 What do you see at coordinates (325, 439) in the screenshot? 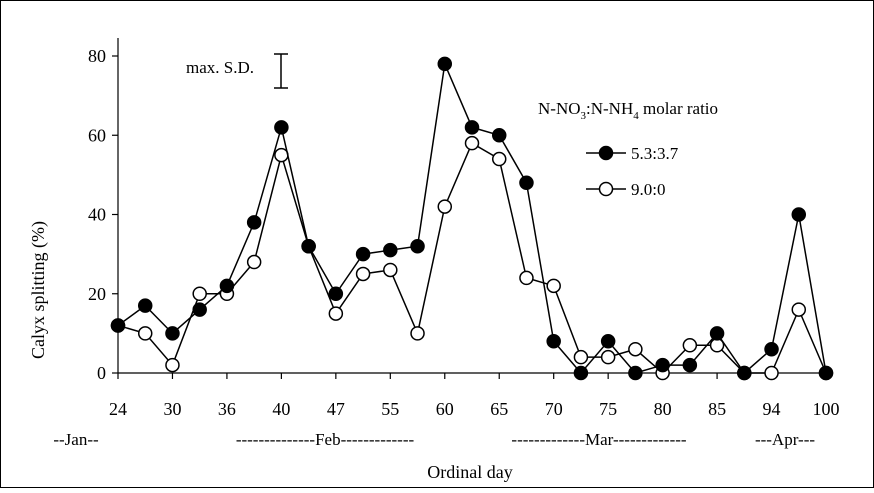
I see `month-label: --------------Feb-------------` at bounding box center [325, 439].